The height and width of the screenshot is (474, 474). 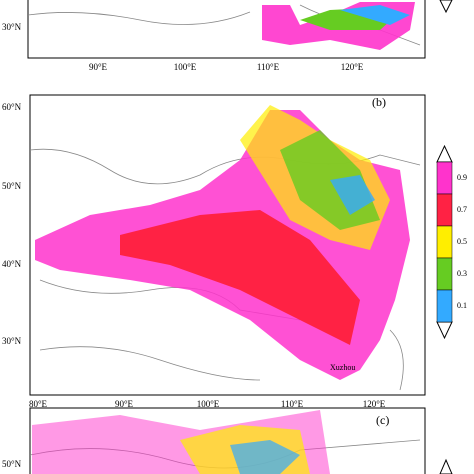 What do you see at coordinates (227, 36) in the screenshot?
I see `panel-a: 30°N 90°E 100°E 110°E 120°E` at bounding box center [227, 36].